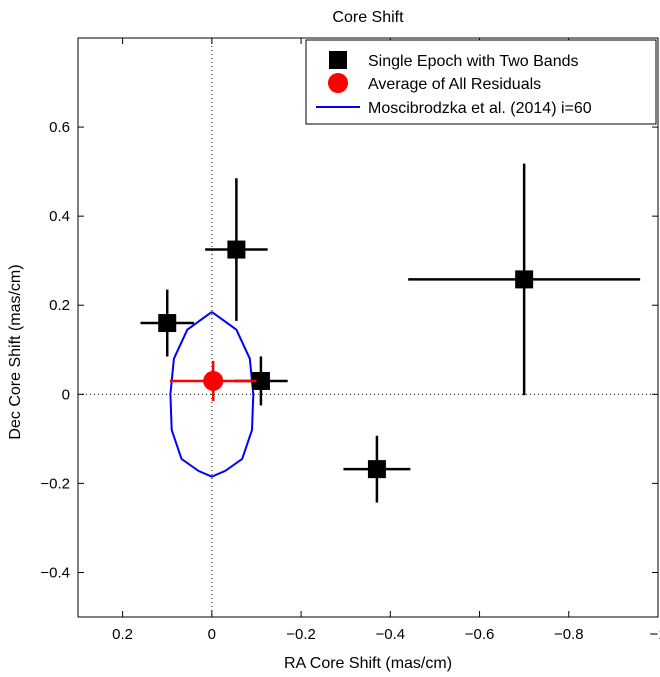  I want to click on y-tick-label: 0, so click(66, 394).